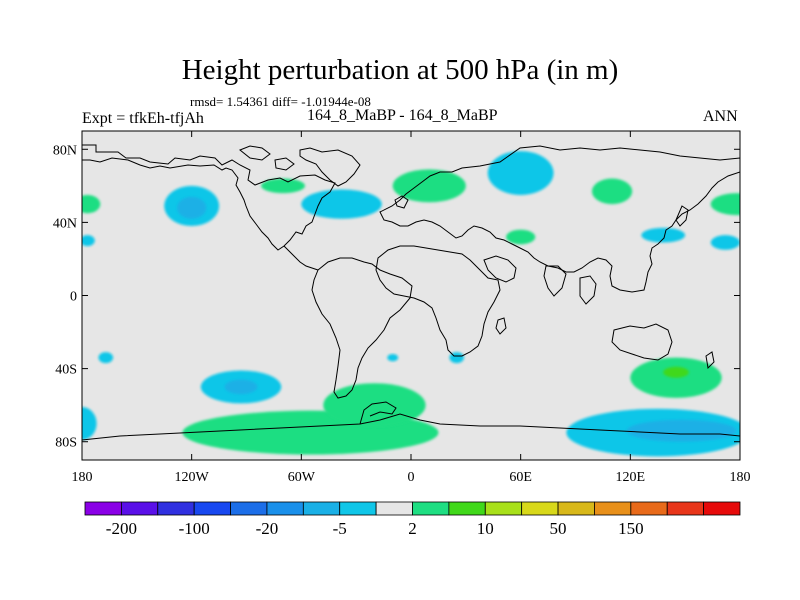 The height and width of the screenshot is (600, 800). What do you see at coordinates (66, 370) in the screenshot?
I see `y-tick-label-3: 40S` at bounding box center [66, 370].